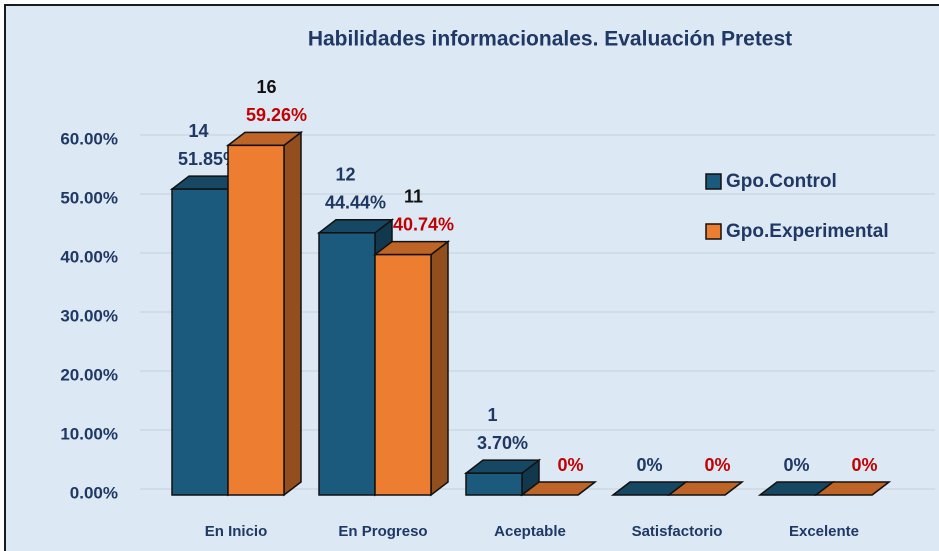  What do you see at coordinates (677, 531) in the screenshot?
I see `x-tick-label: Satisfactorio` at bounding box center [677, 531].